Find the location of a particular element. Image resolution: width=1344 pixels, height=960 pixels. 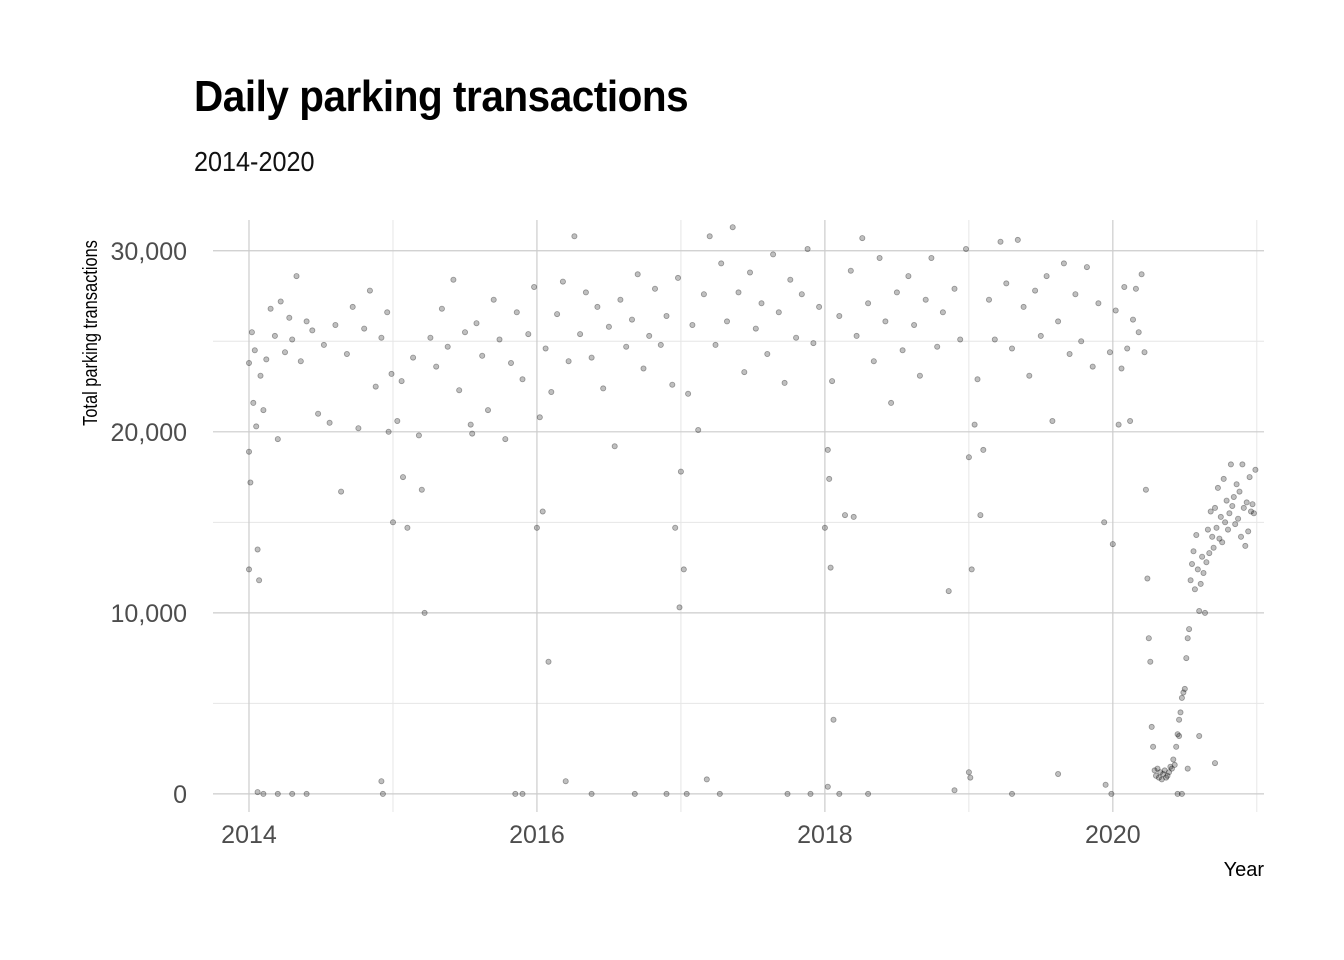

y-axis-label: Total parking transactions is located at coordinates (89, 333).